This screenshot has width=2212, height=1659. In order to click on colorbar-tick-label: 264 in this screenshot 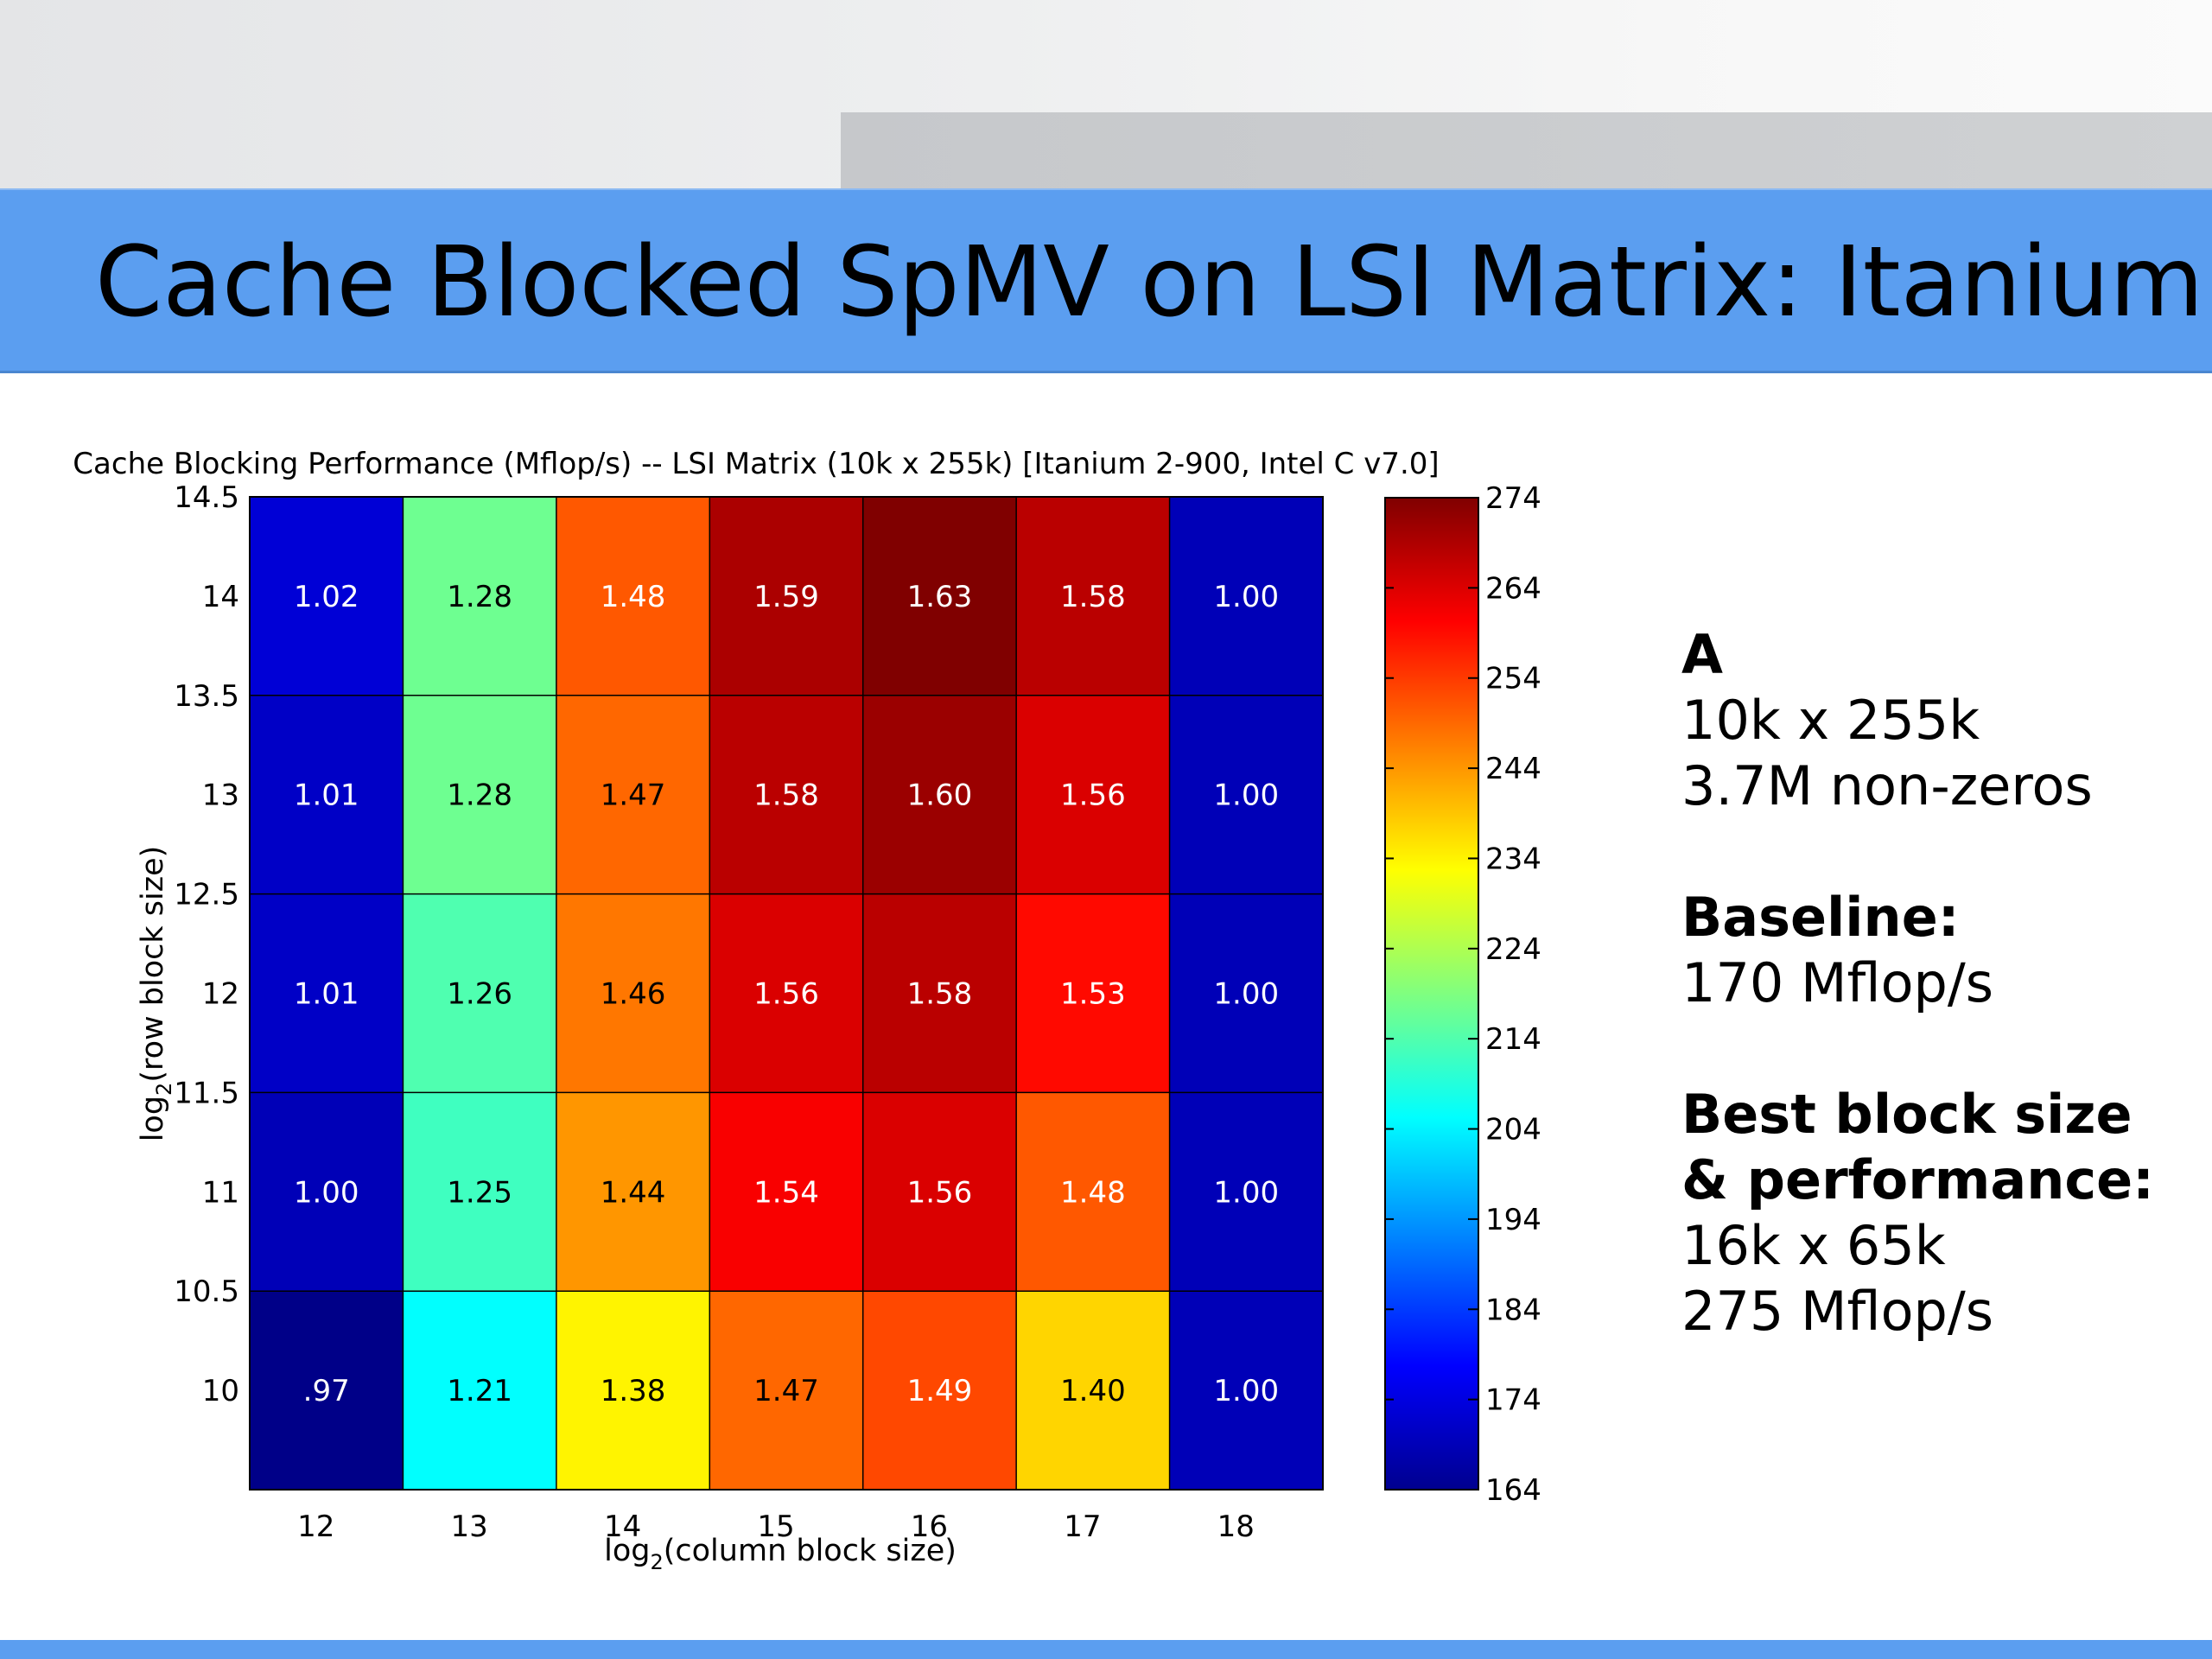, I will do `click(1513, 588)`.